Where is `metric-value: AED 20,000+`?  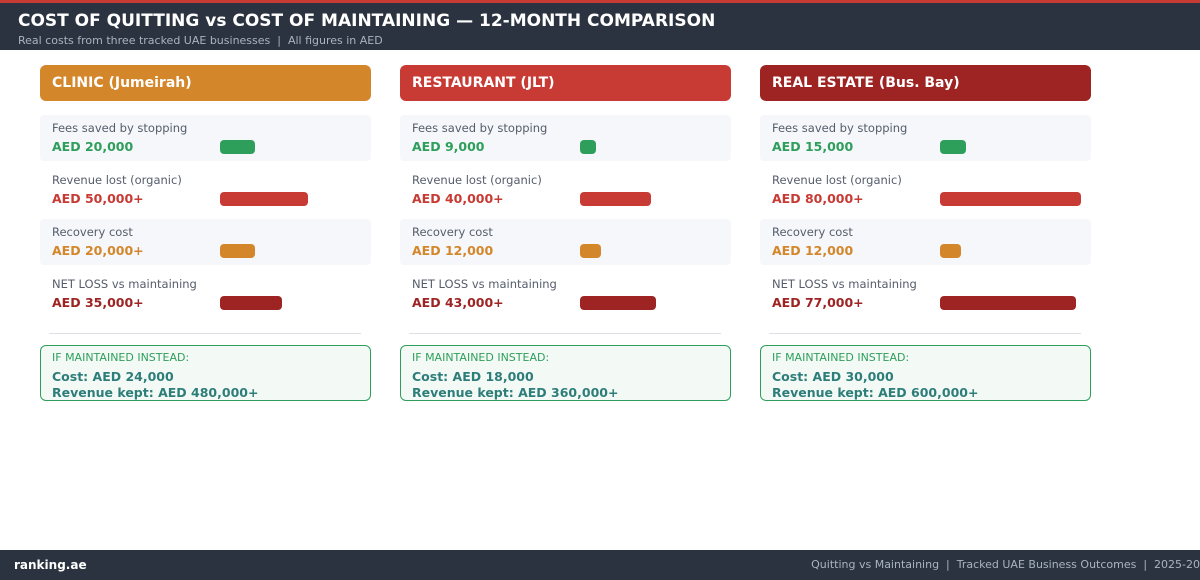
metric-value: AED 20,000+ is located at coordinates (98, 250).